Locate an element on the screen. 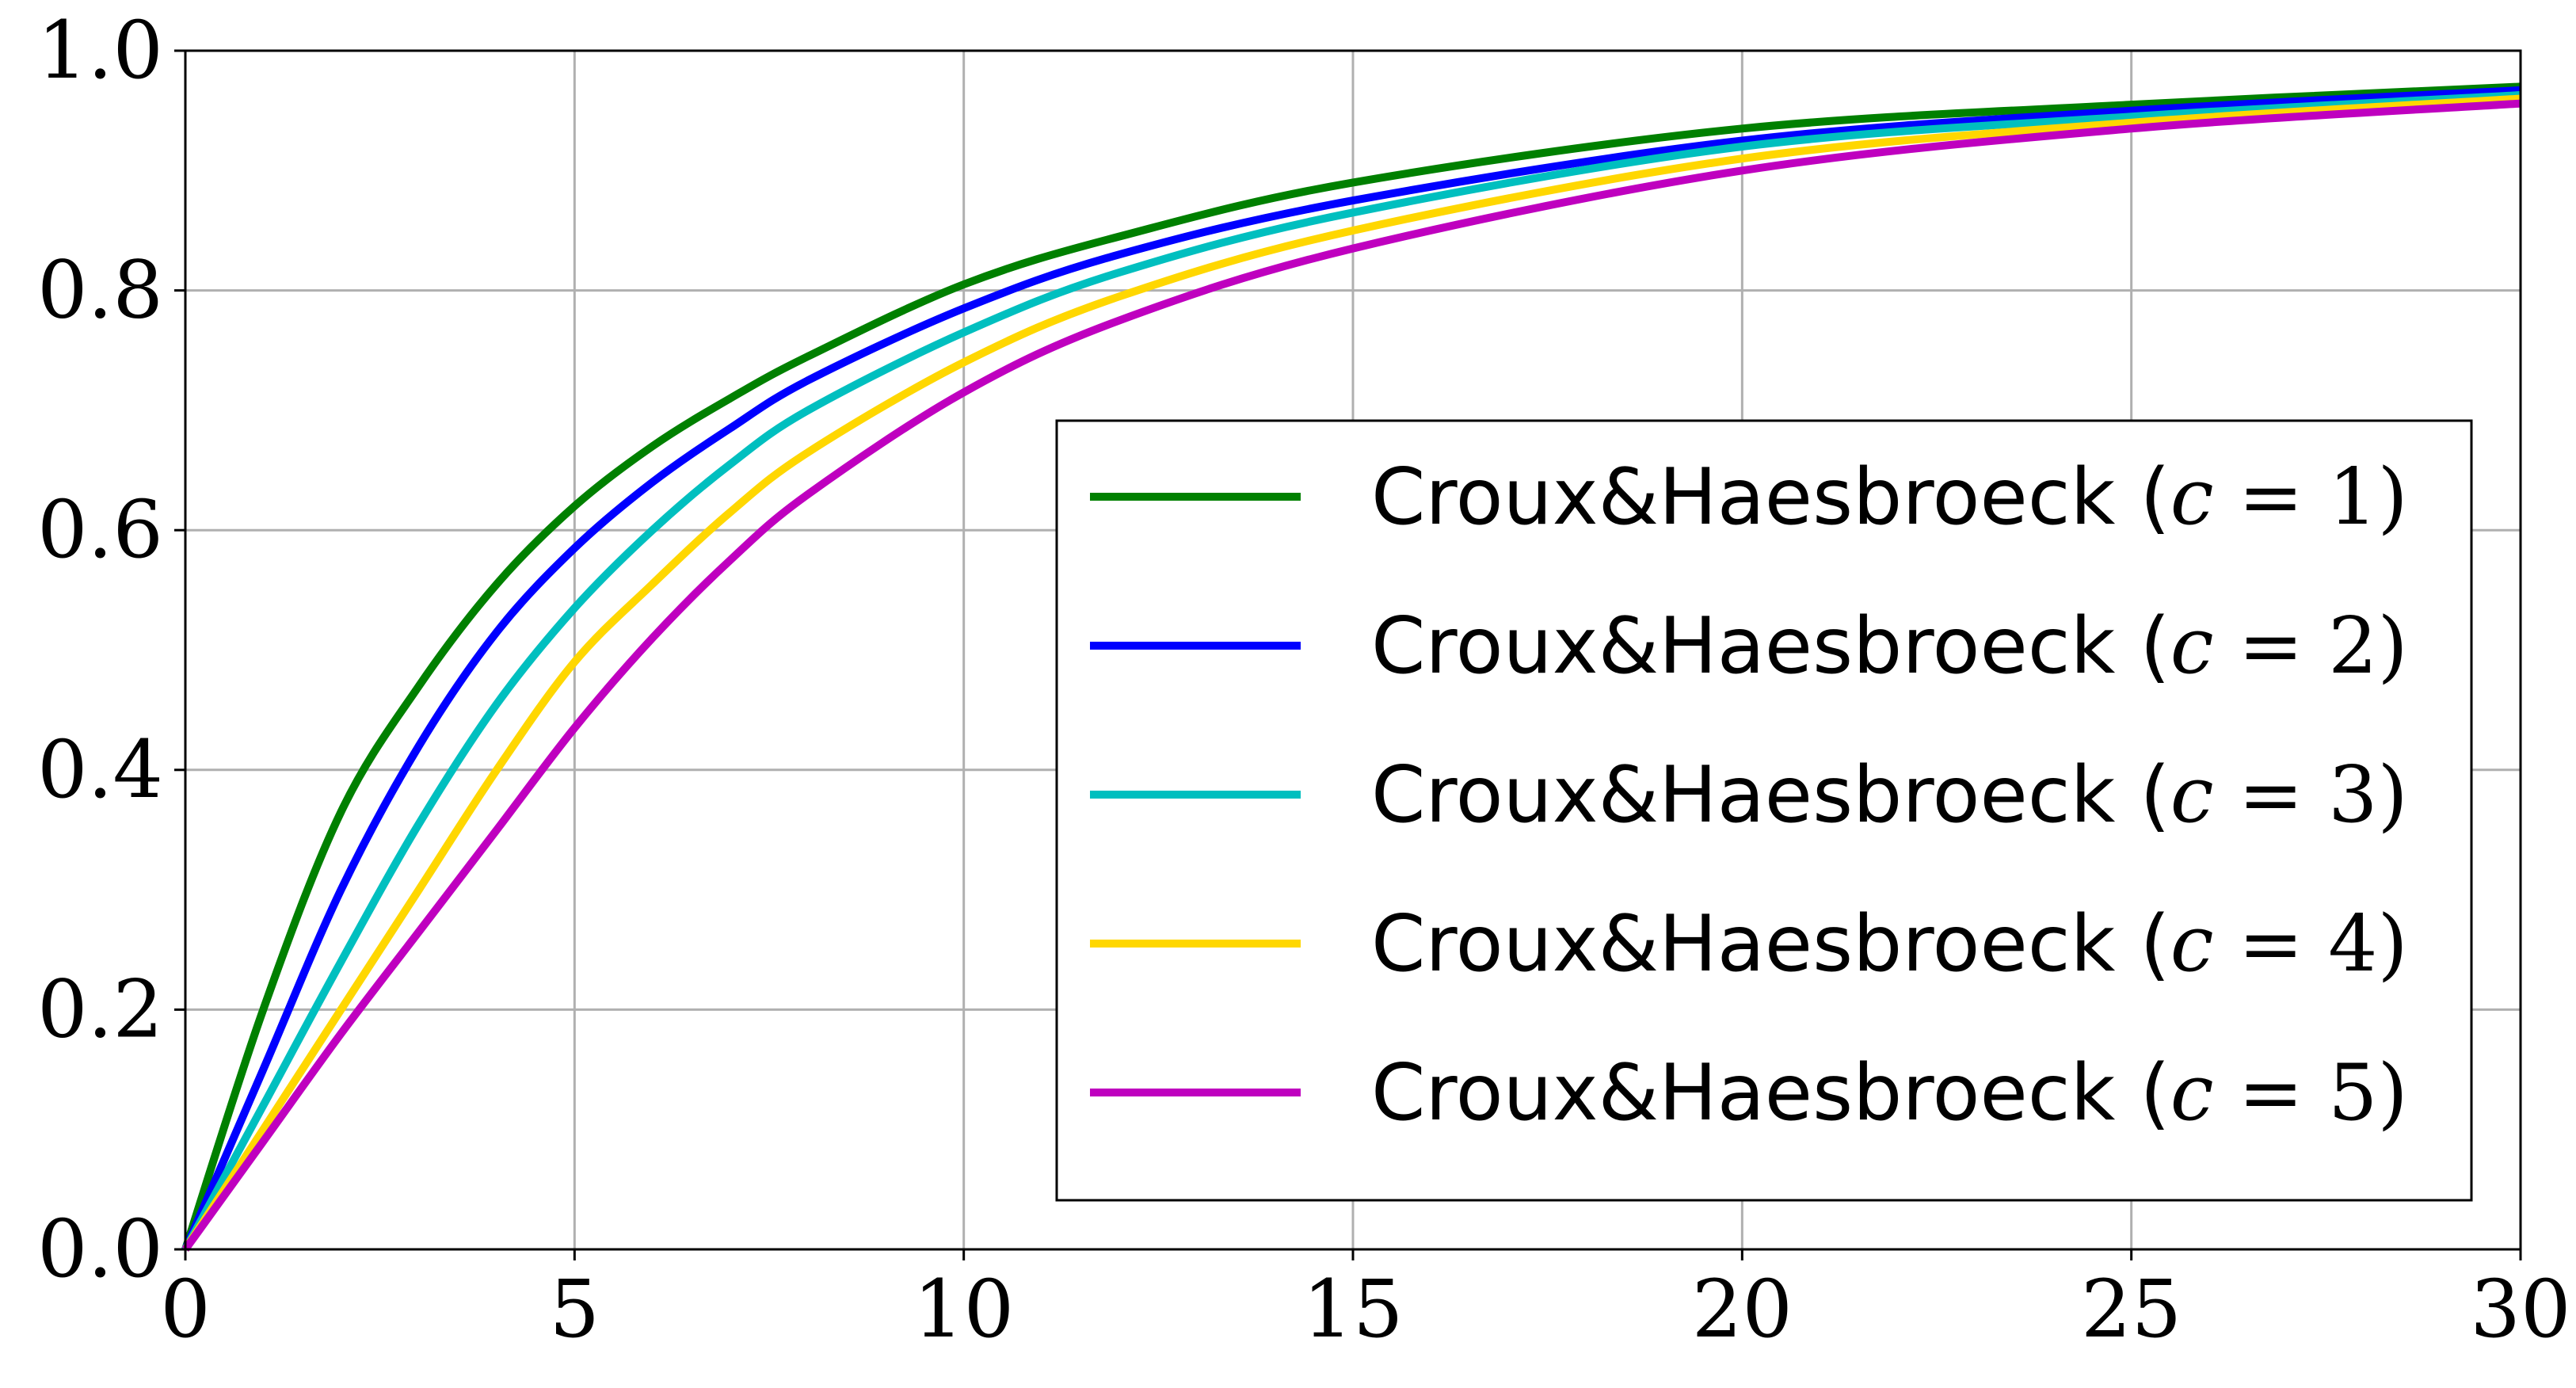 The width and height of the screenshot is (2576, 1388). legend-label-c2: Croux&Haesbroeck (c = 2) is located at coordinates (1890, 646).